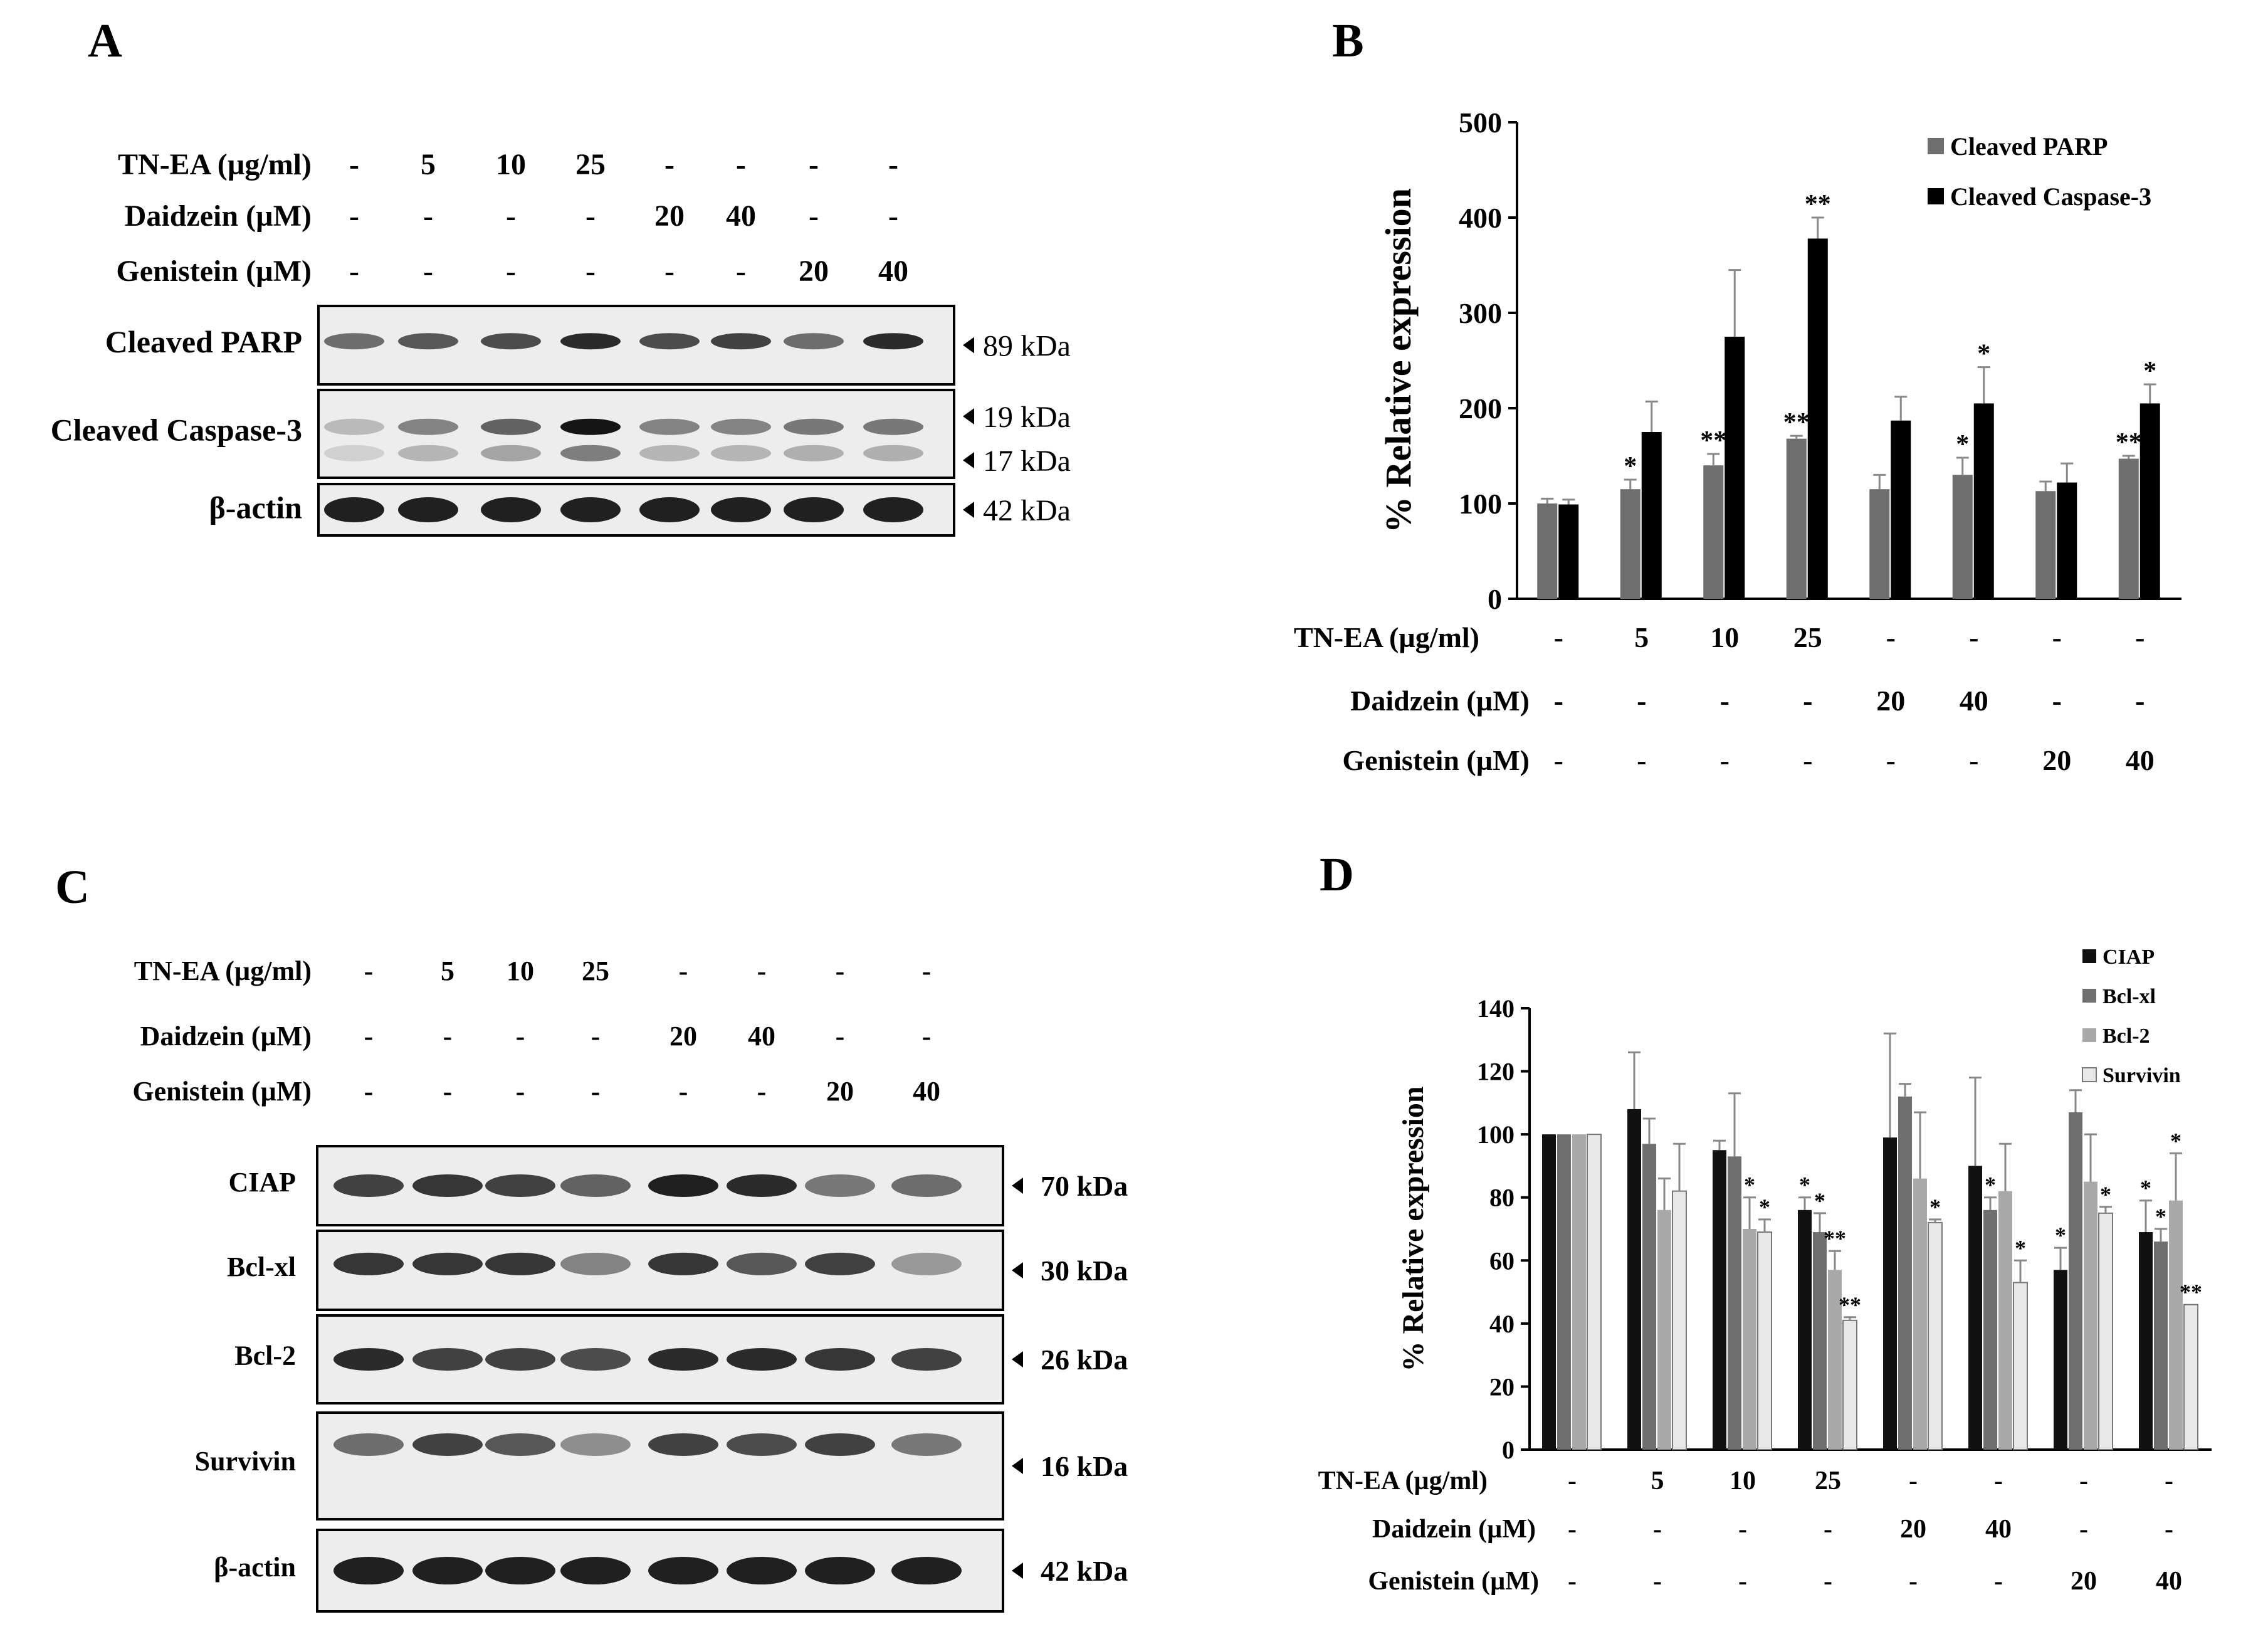  What do you see at coordinates (1403, 1481) in the screenshot?
I see `treatment-label-tn-ea-g-ml: TN-EA (µg/ml)` at bounding box center [1403, 1481].